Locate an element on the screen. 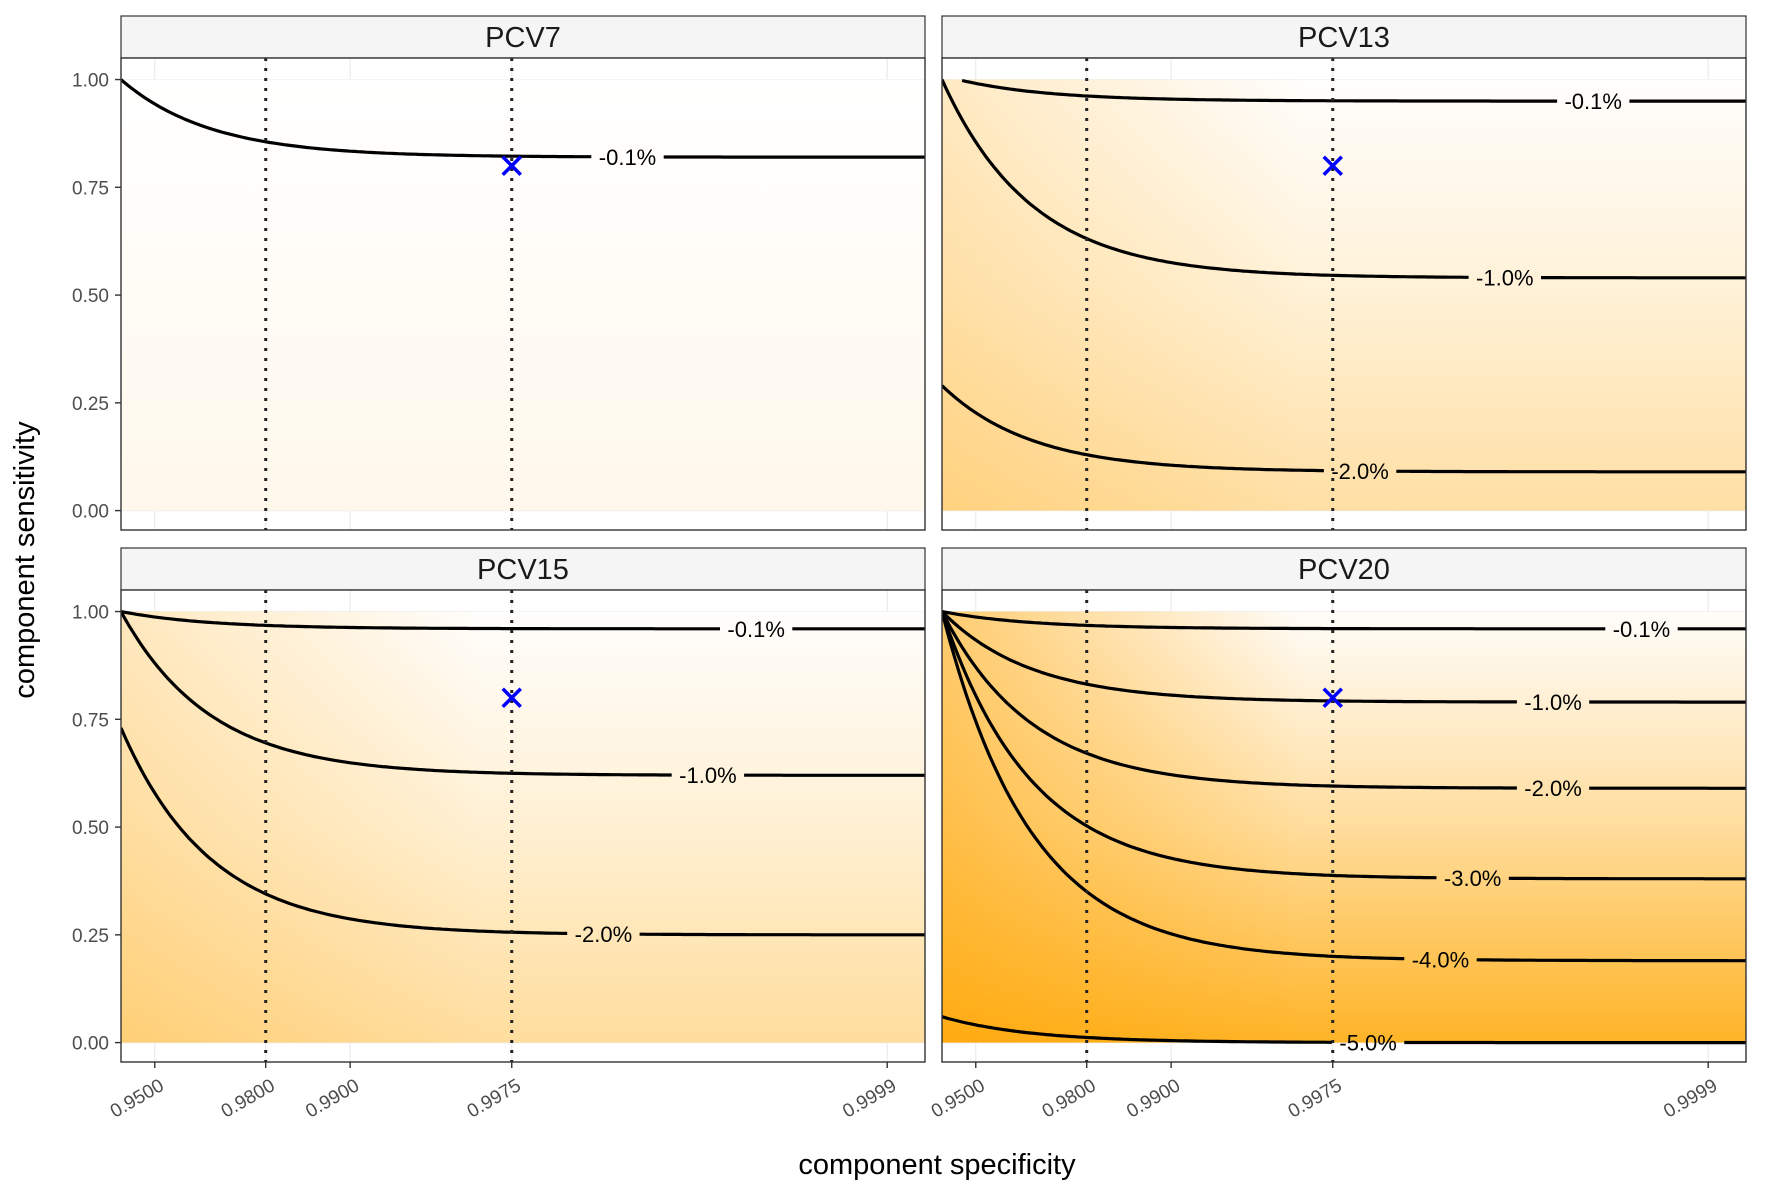  contour-label: -3.0% is located at coordinates (1472, 878).